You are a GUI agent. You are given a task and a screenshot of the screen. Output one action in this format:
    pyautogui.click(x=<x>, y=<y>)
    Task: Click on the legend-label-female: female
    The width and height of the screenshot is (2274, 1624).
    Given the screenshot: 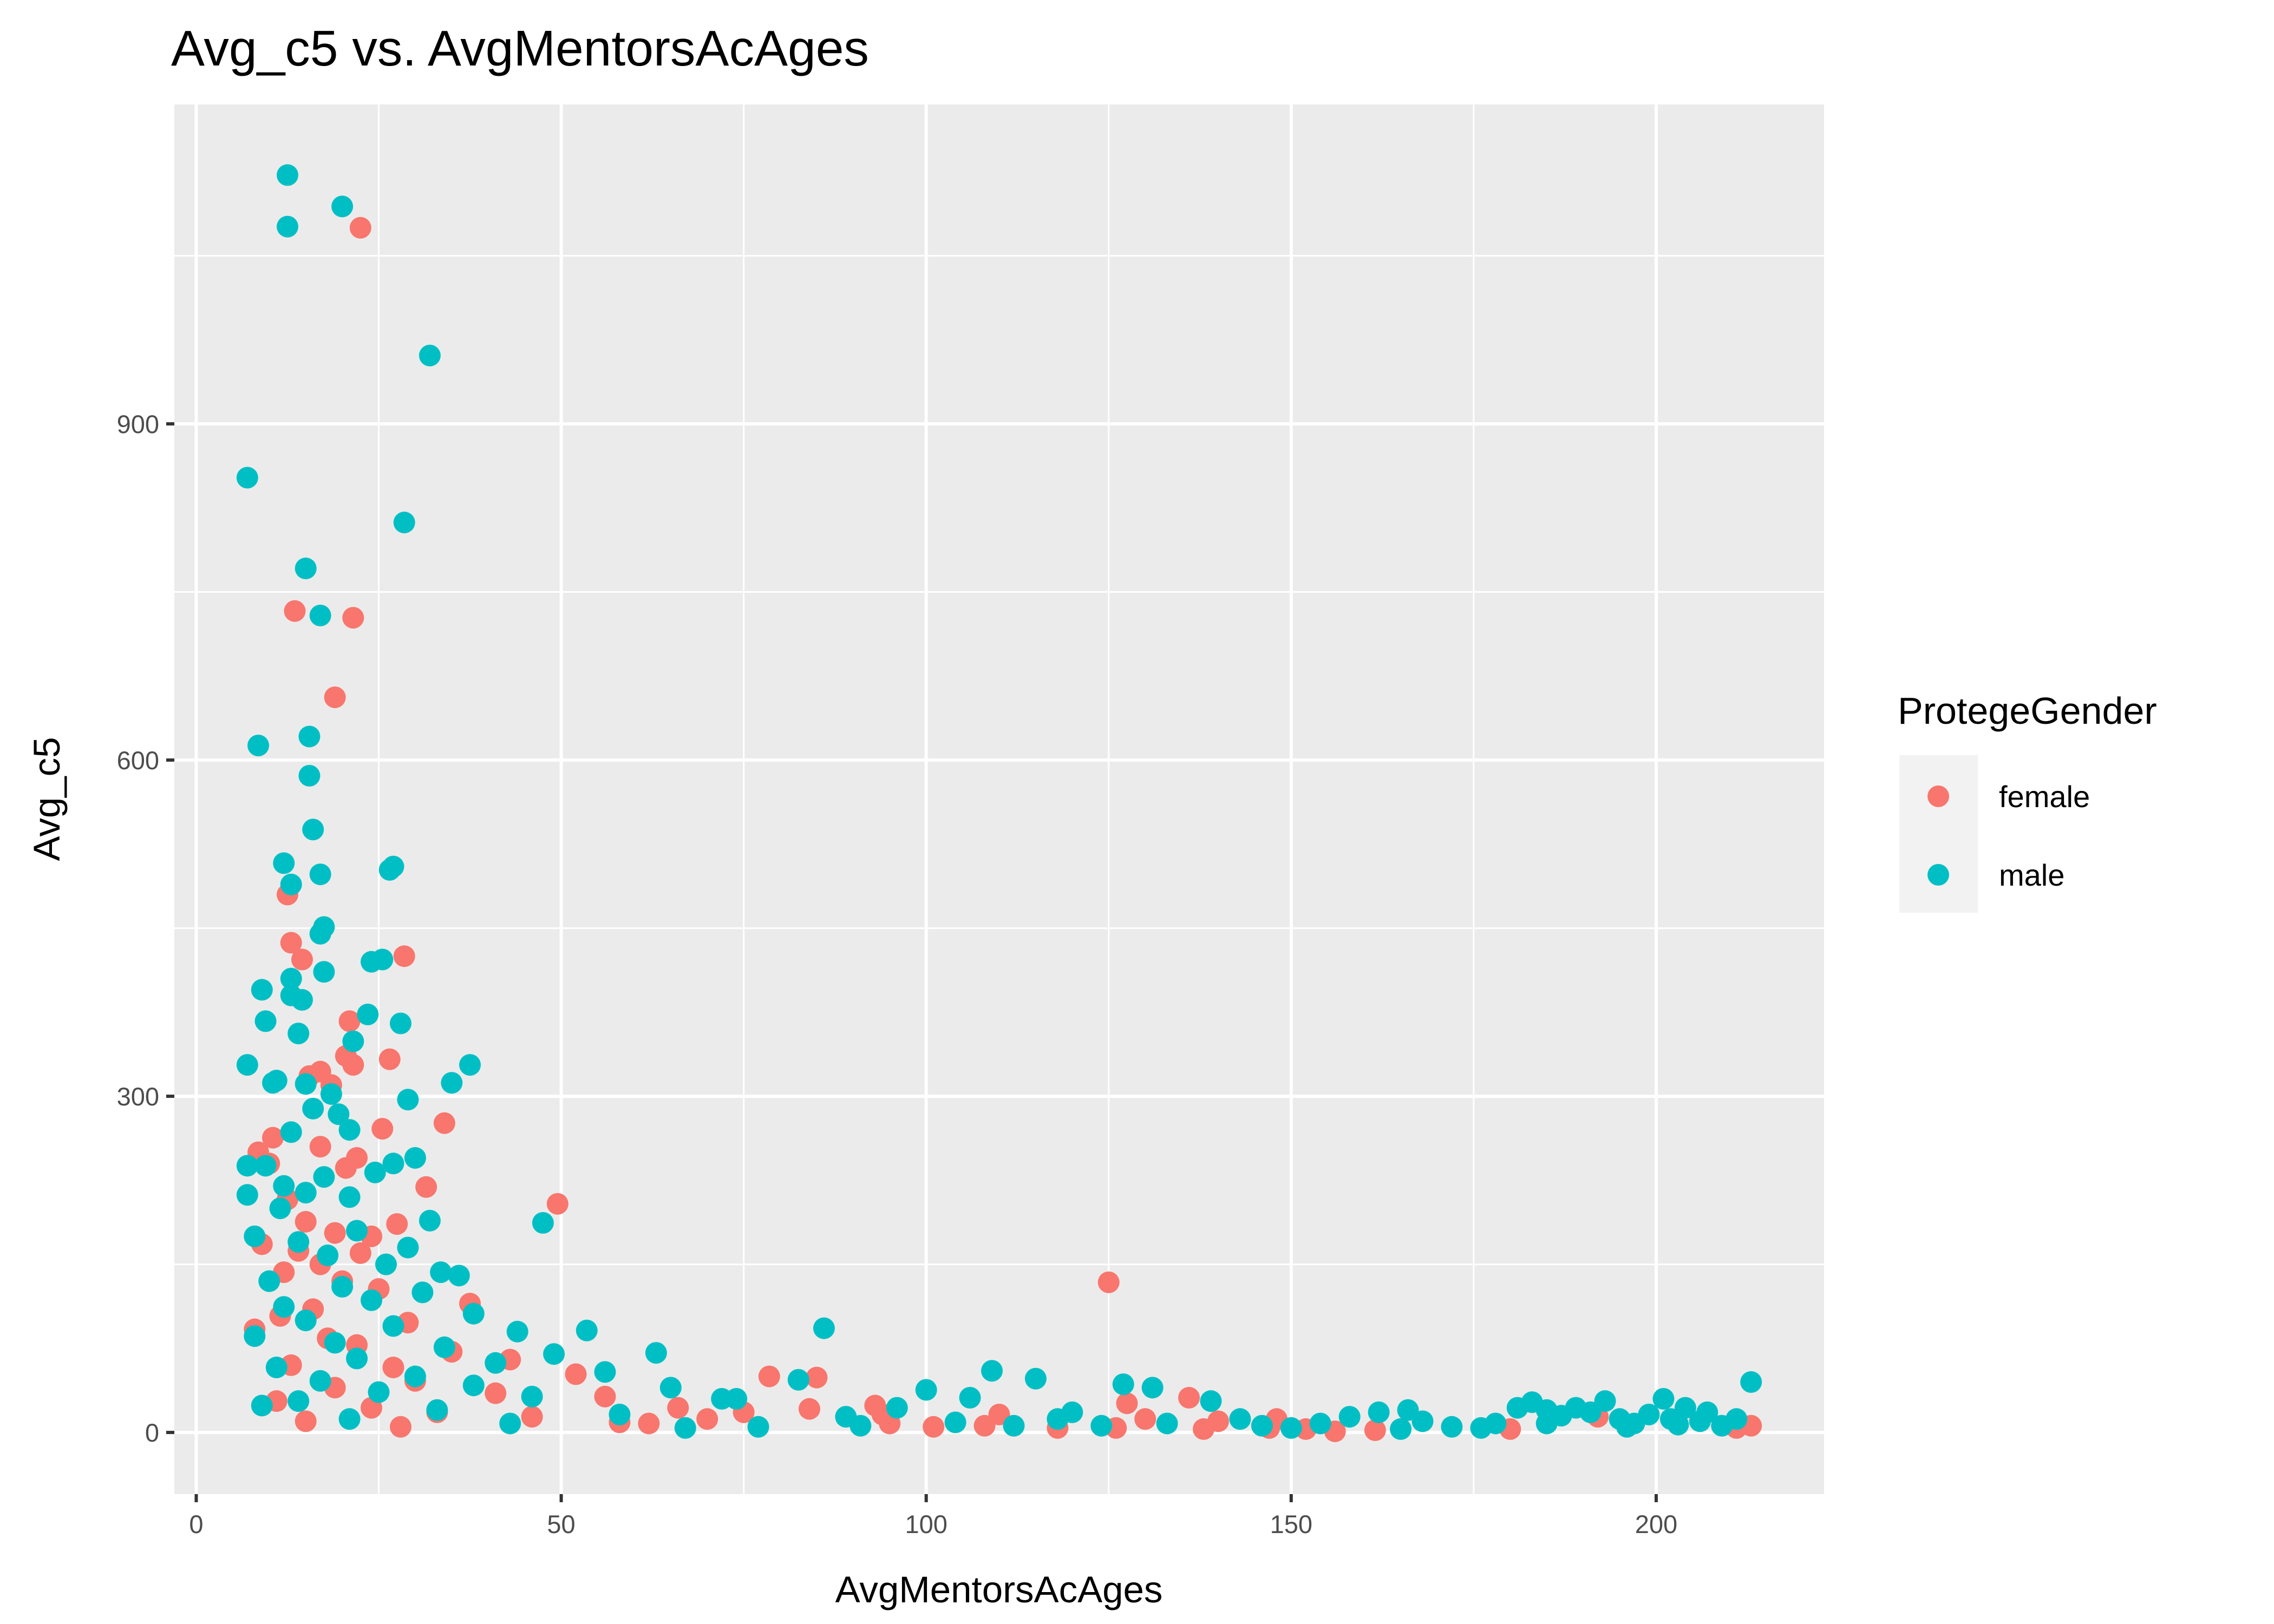 What is the action you would take?
    pyautogui.click(x=2045, y=797)
    